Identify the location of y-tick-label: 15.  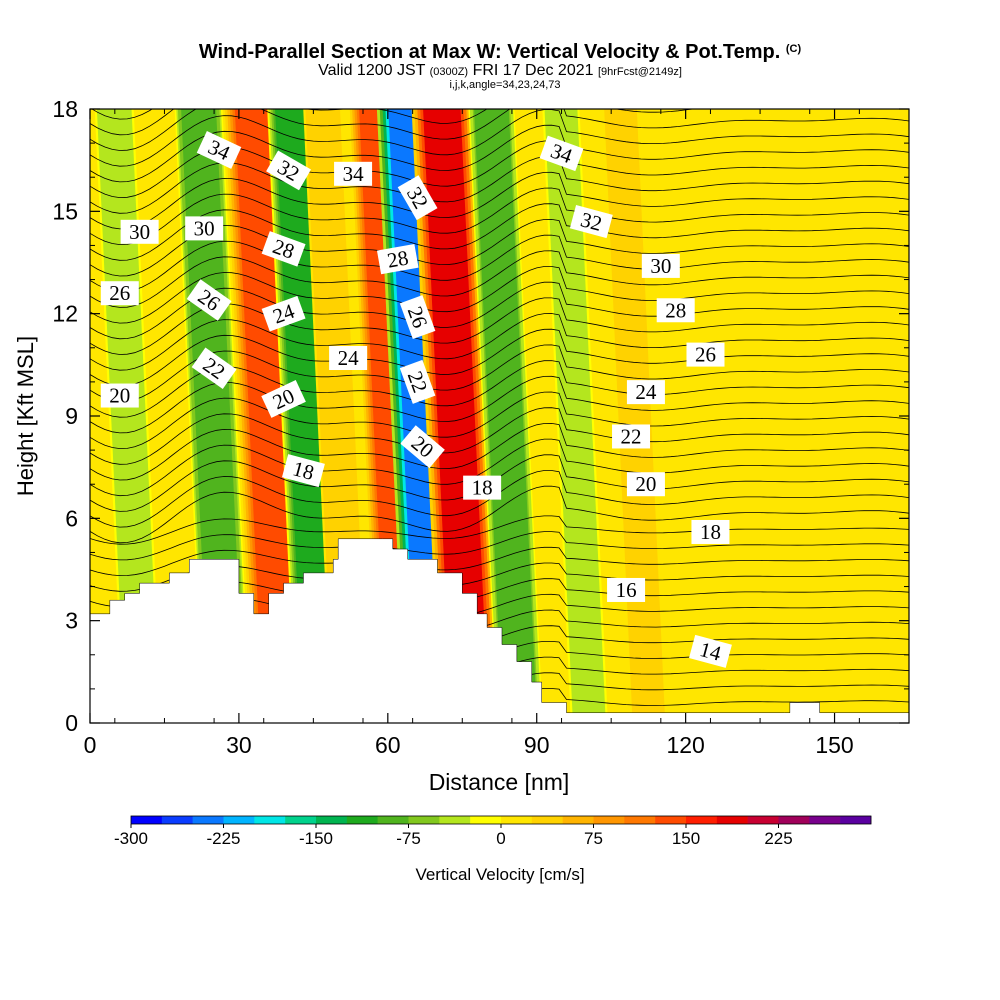
(65, 211).